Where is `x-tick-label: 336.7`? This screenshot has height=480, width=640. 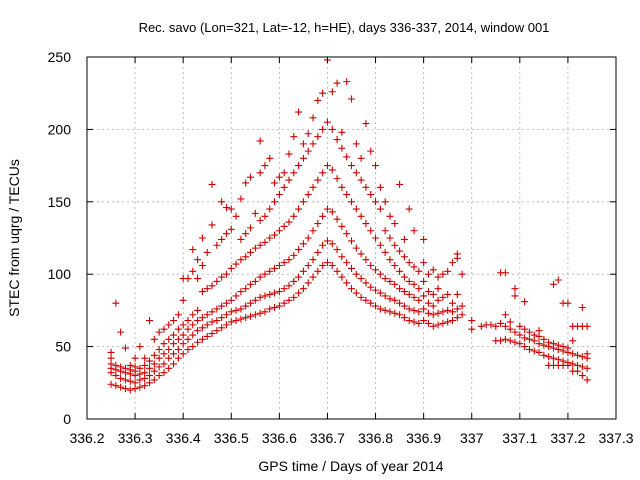 x-tick-label: 336.7 is located at coordinates (327, 438).